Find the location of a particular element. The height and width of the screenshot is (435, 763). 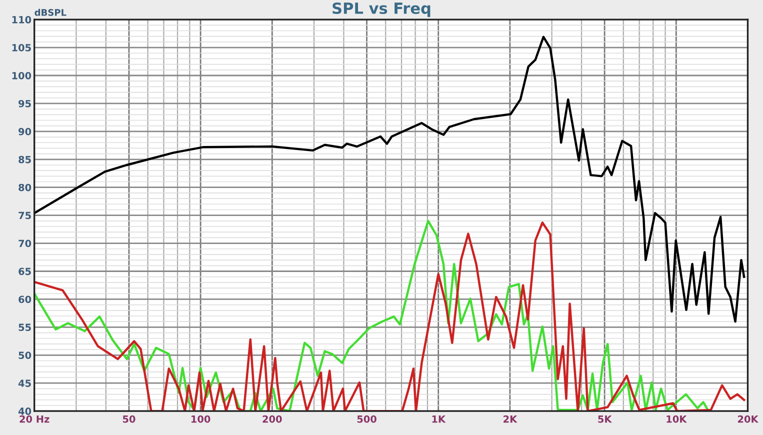

x-tick-label: 20K is located at coordinates (748, 419).